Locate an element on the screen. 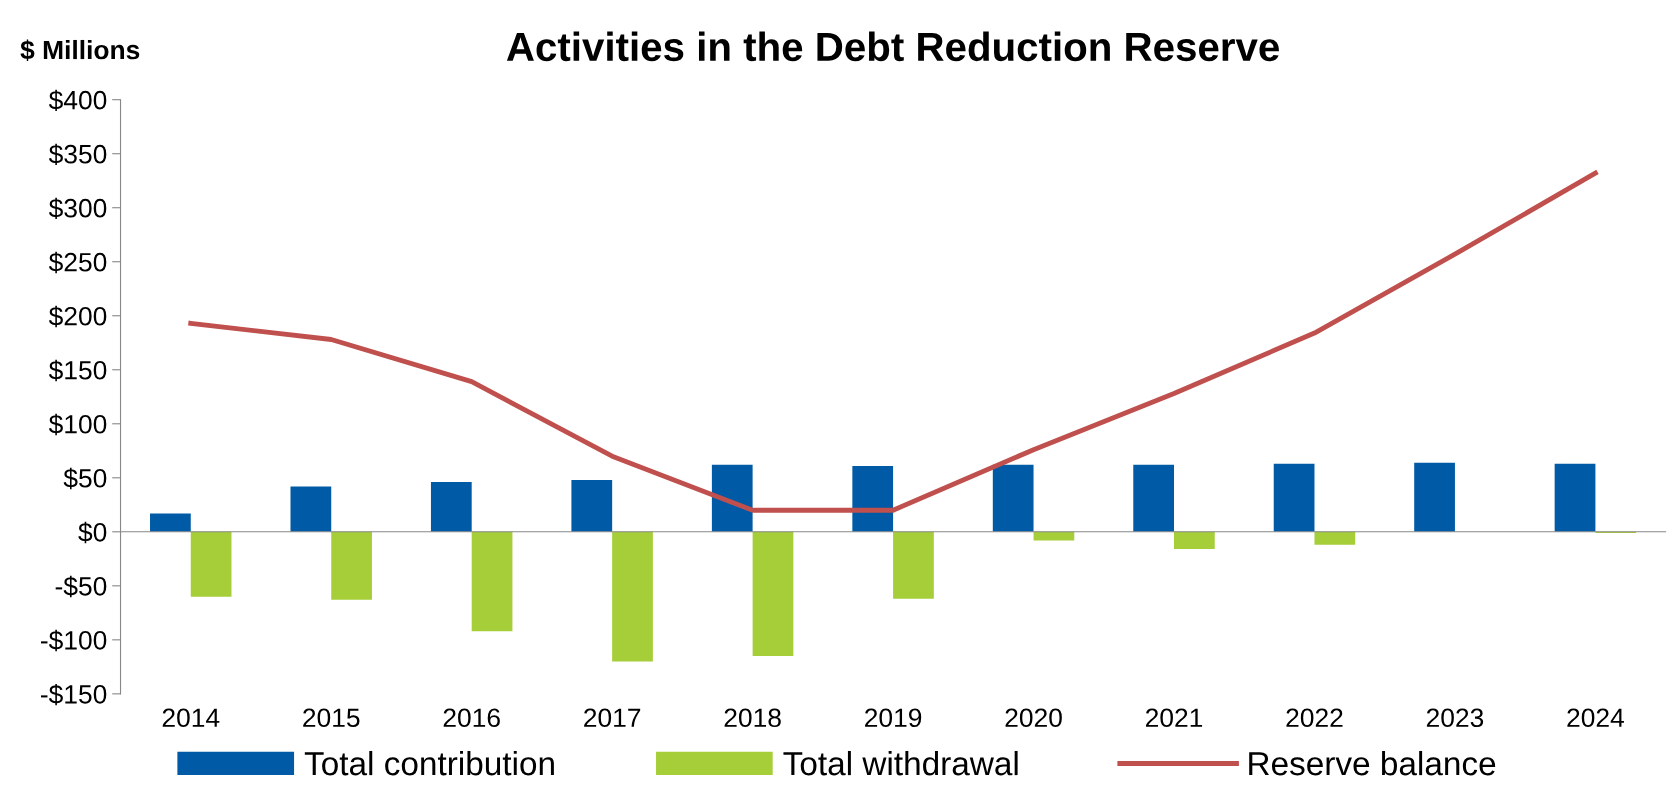 This screenshot has width=1674, height=804. chart-title: Activities in the Debt Reduction Reserve is located at coordinates (892, 46).